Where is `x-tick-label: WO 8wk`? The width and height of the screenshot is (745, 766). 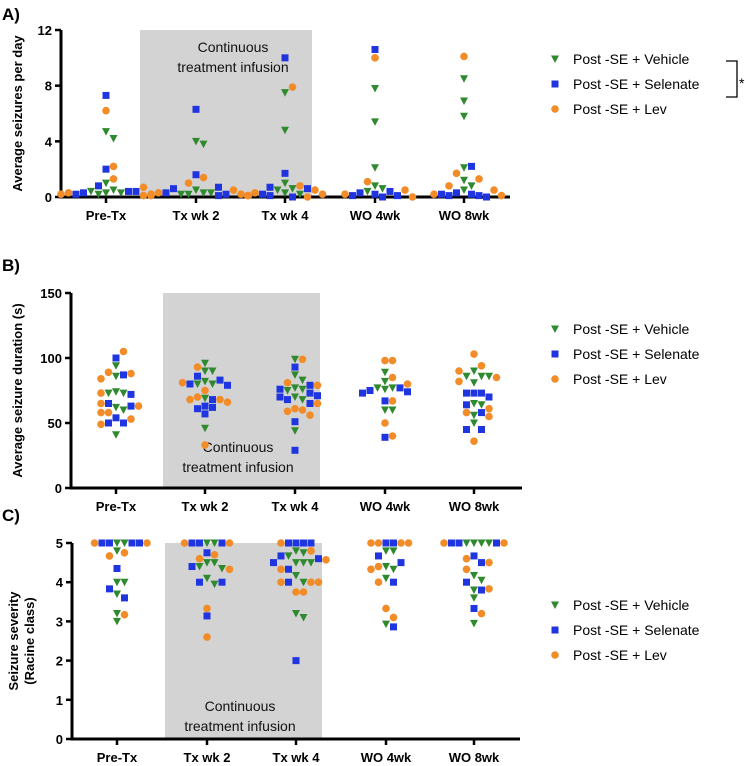
x-tick-label: WO 8wk is located at coordinates (464, 215).